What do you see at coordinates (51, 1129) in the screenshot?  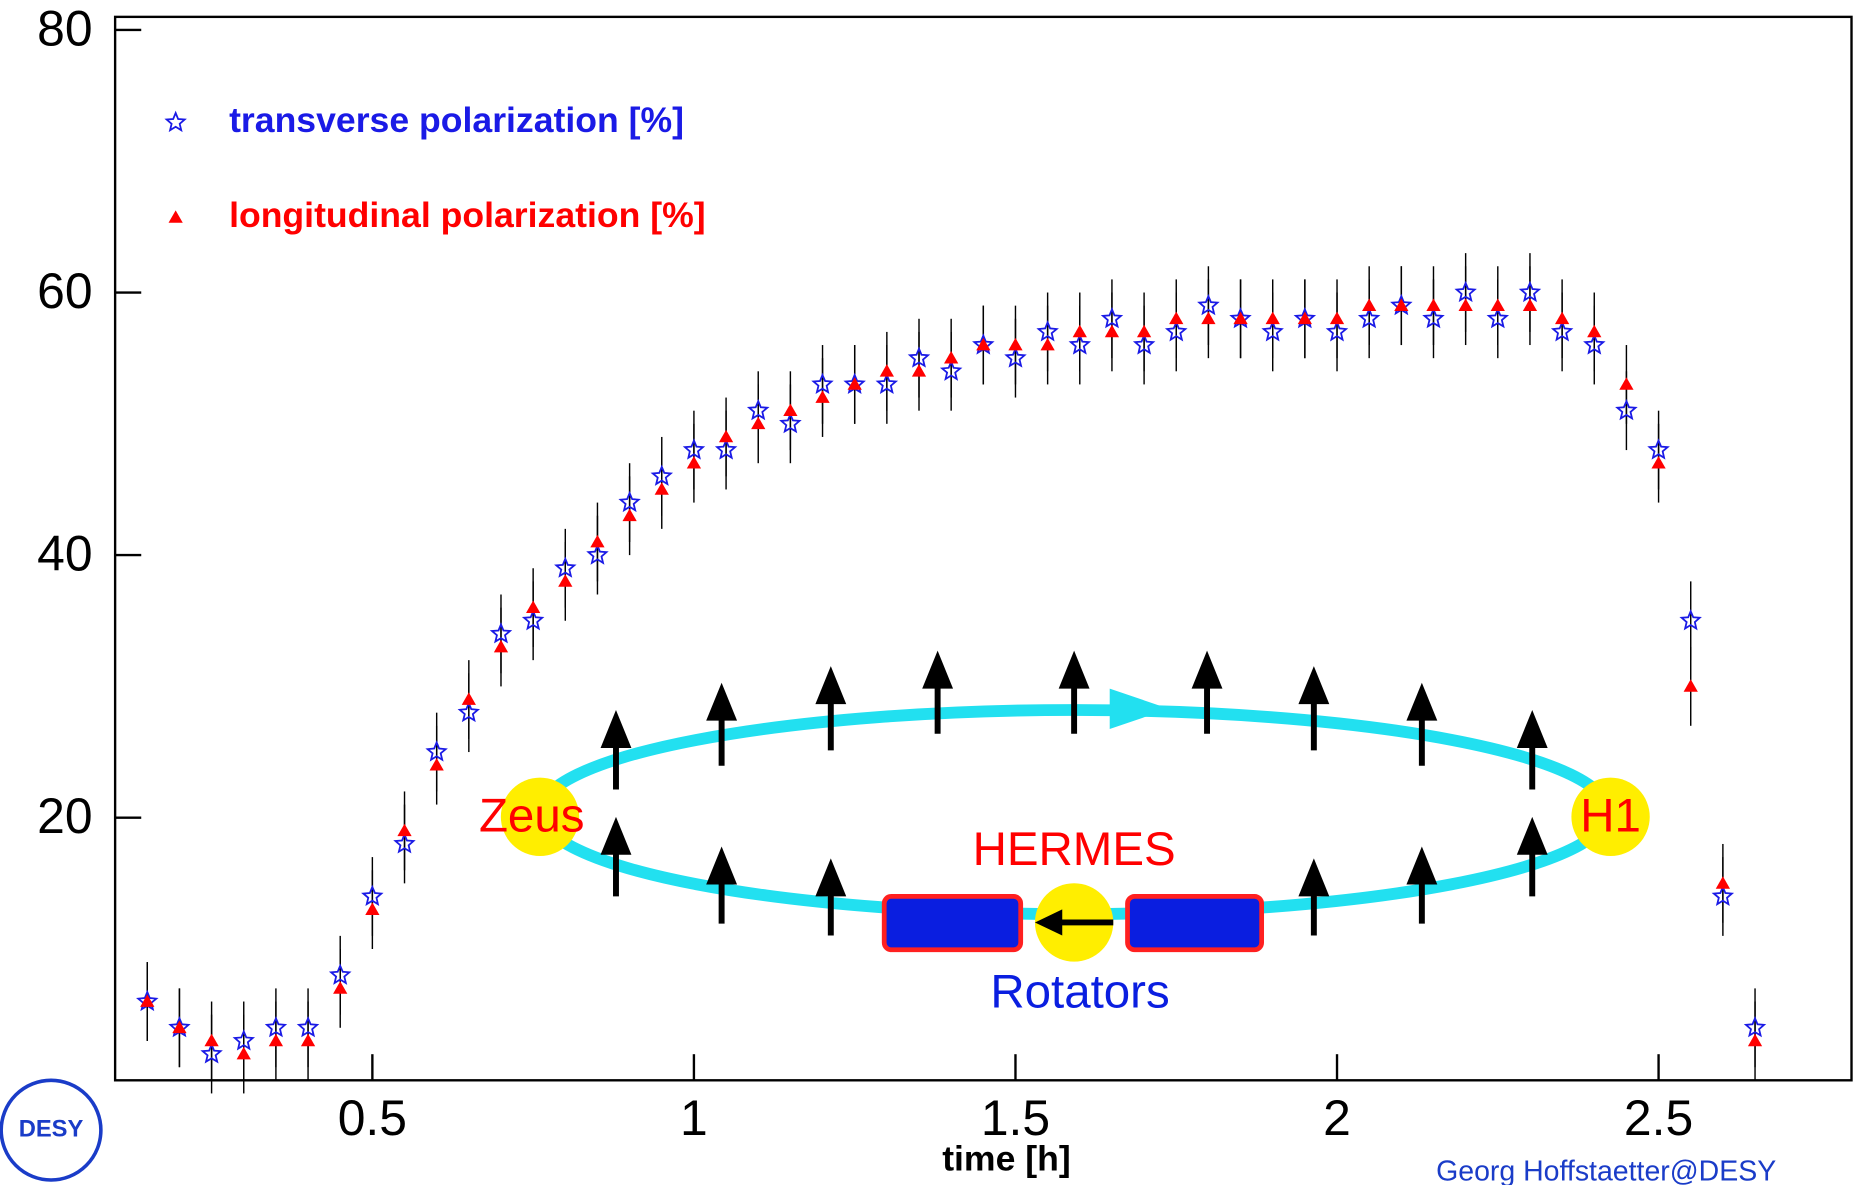 I see `logo-text: DESY` at bounding box center [51, 1129].